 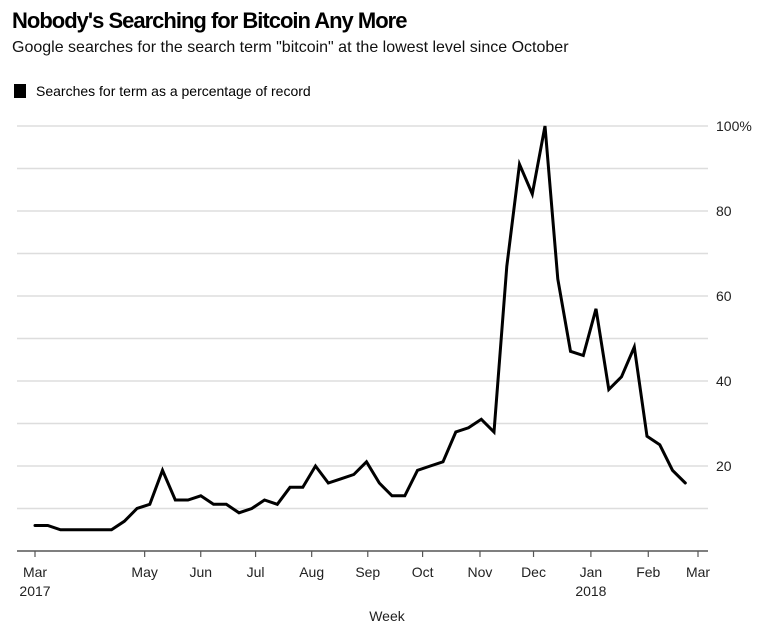 I want to click on y-axis: 100% 80 60 40 20, so click(x=734, y=296).